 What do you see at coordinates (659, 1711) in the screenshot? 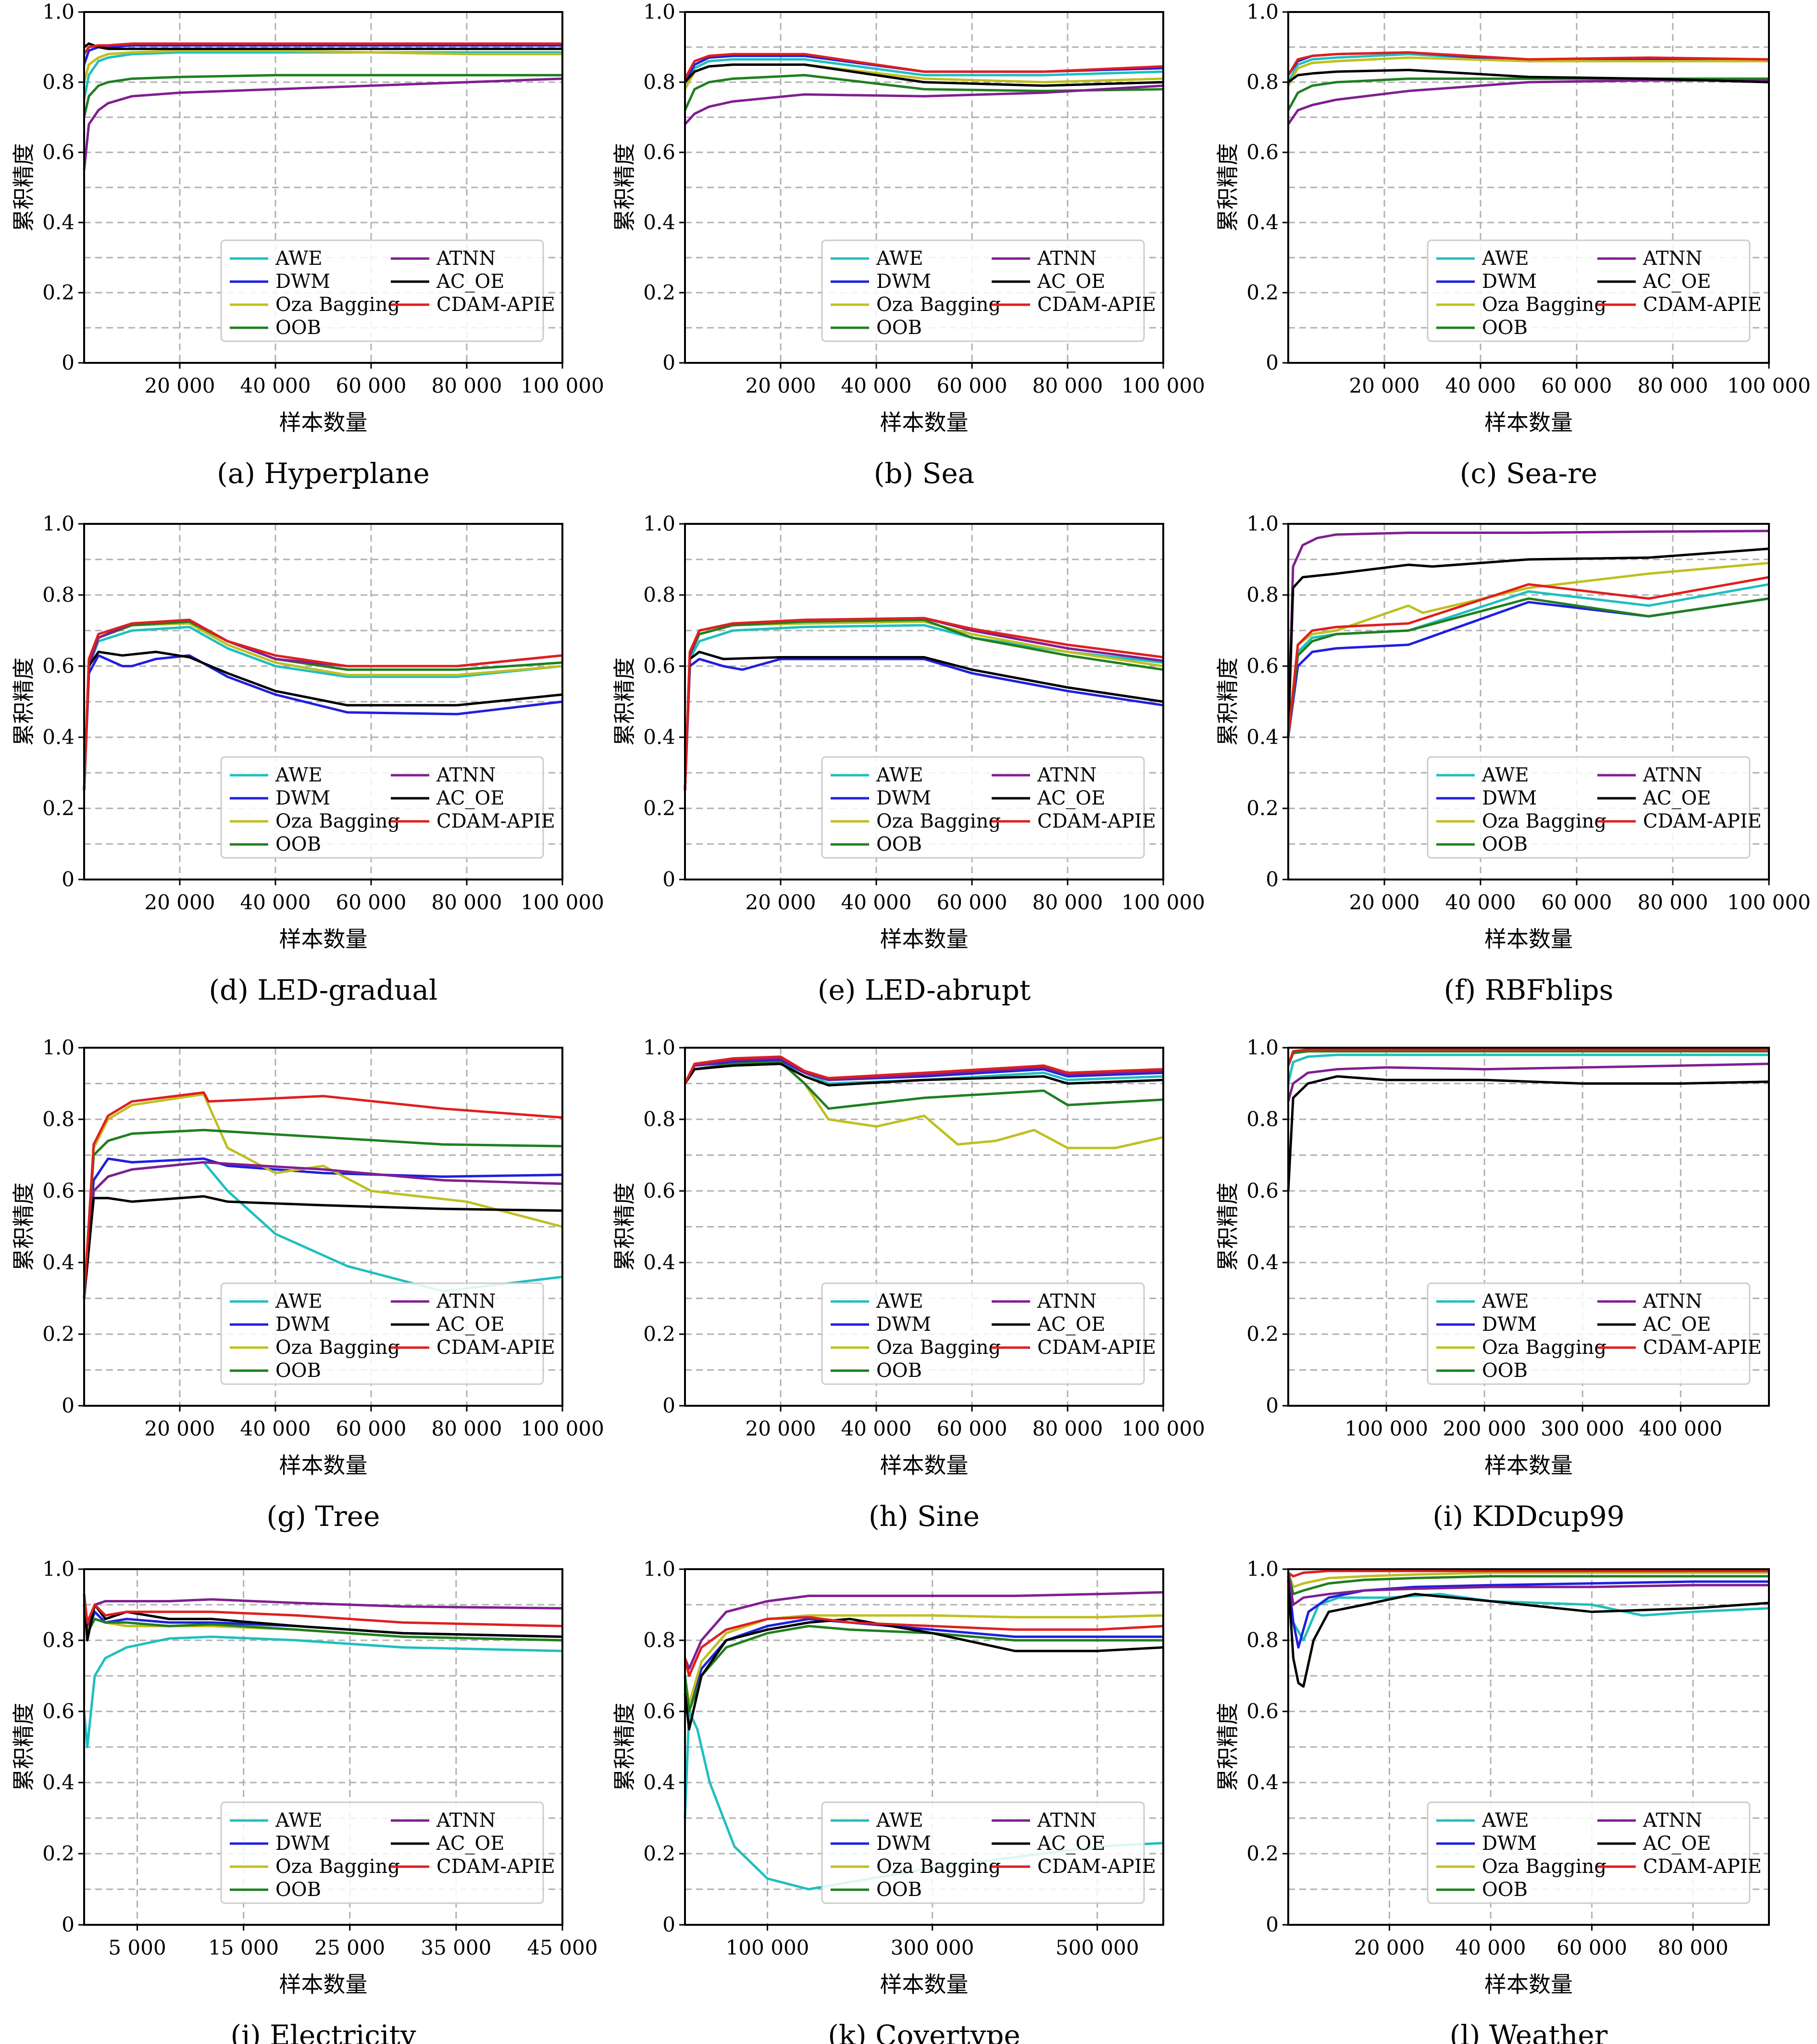
I see `chart-10-ytick-label: 0.6` at bounding box center [659, 1711].